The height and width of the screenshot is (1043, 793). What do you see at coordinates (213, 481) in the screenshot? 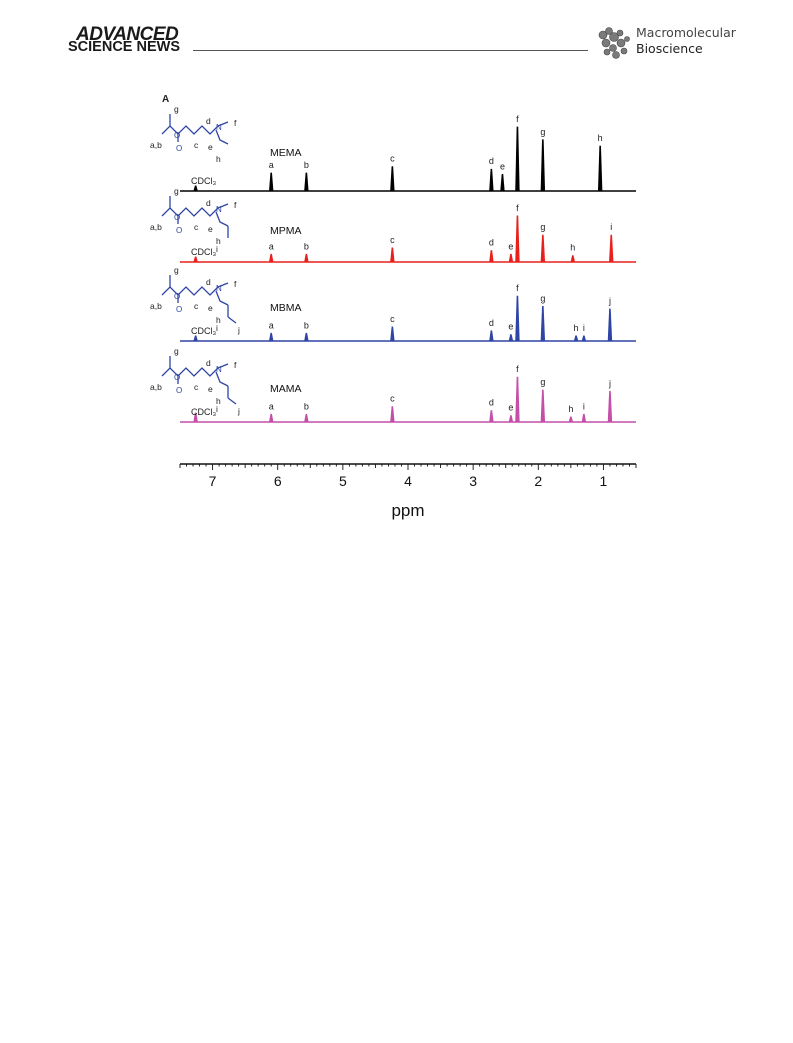
I see `x-tick-label: 7` at bounding box center [213, 481].